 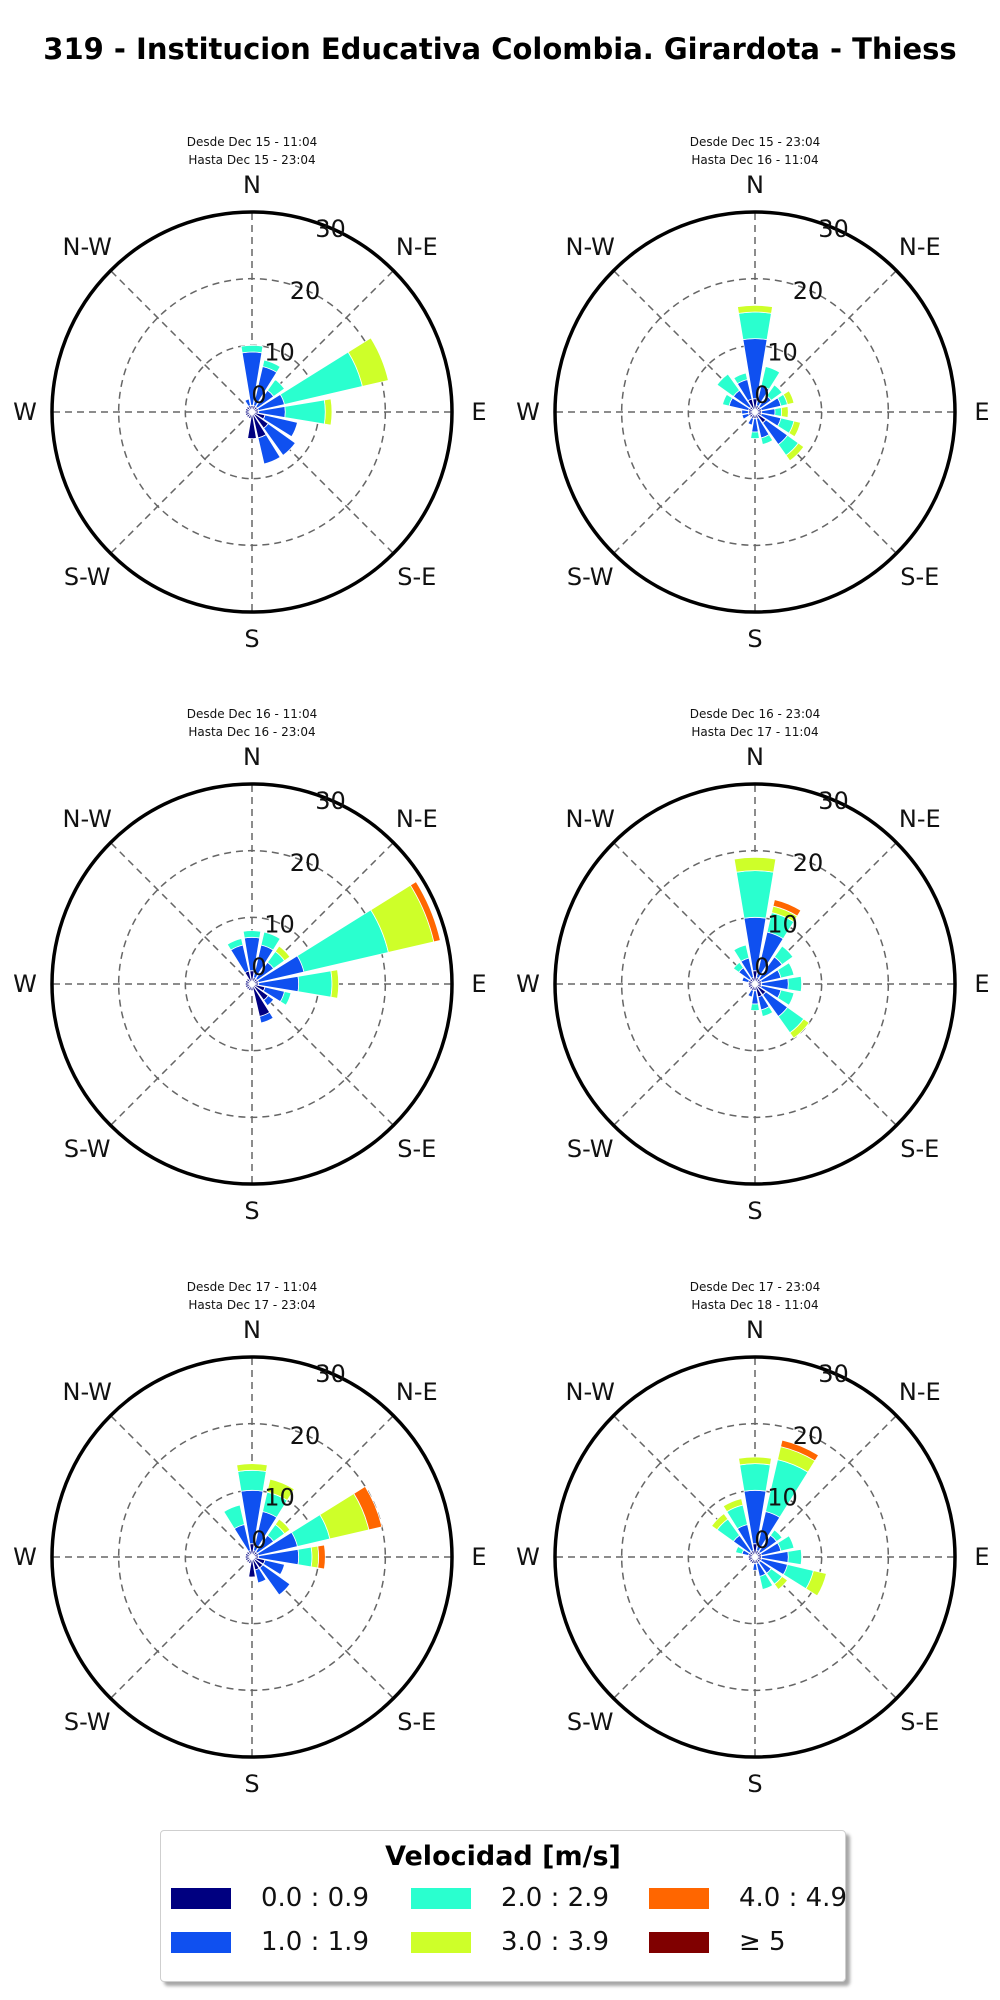 I want to click on radial-tick-label: 0, so click(x=258, y=1540).